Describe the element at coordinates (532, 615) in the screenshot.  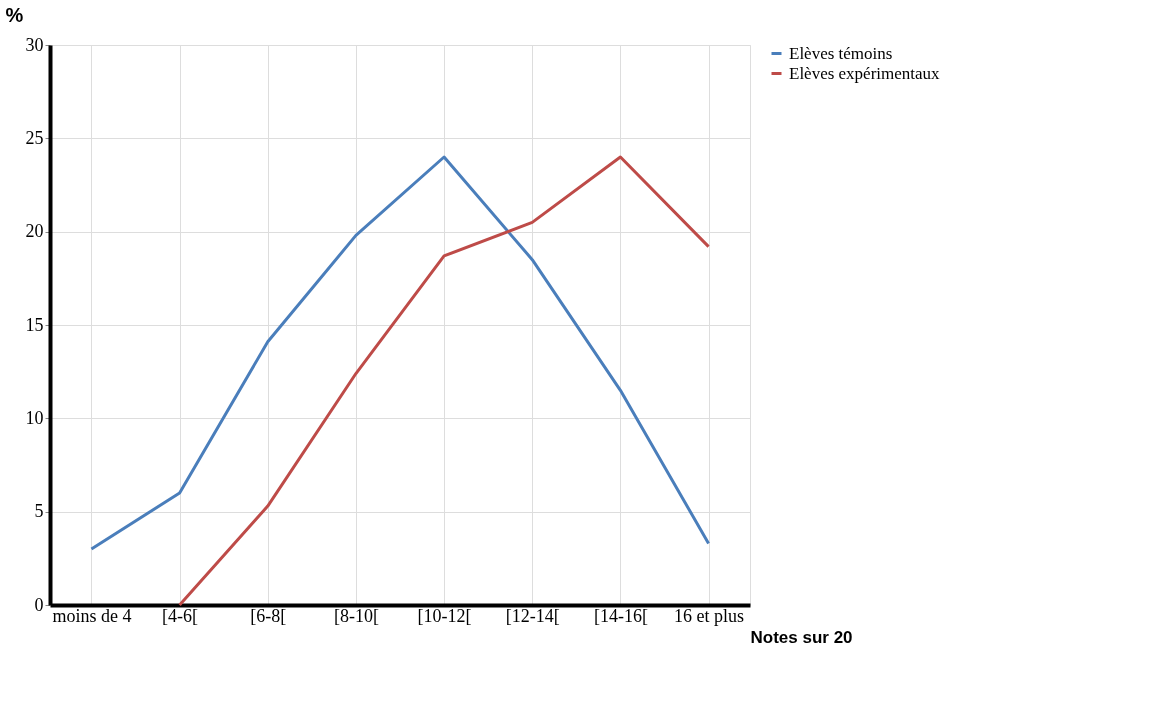
I see `x-tick-label: [12-14[` at that location.